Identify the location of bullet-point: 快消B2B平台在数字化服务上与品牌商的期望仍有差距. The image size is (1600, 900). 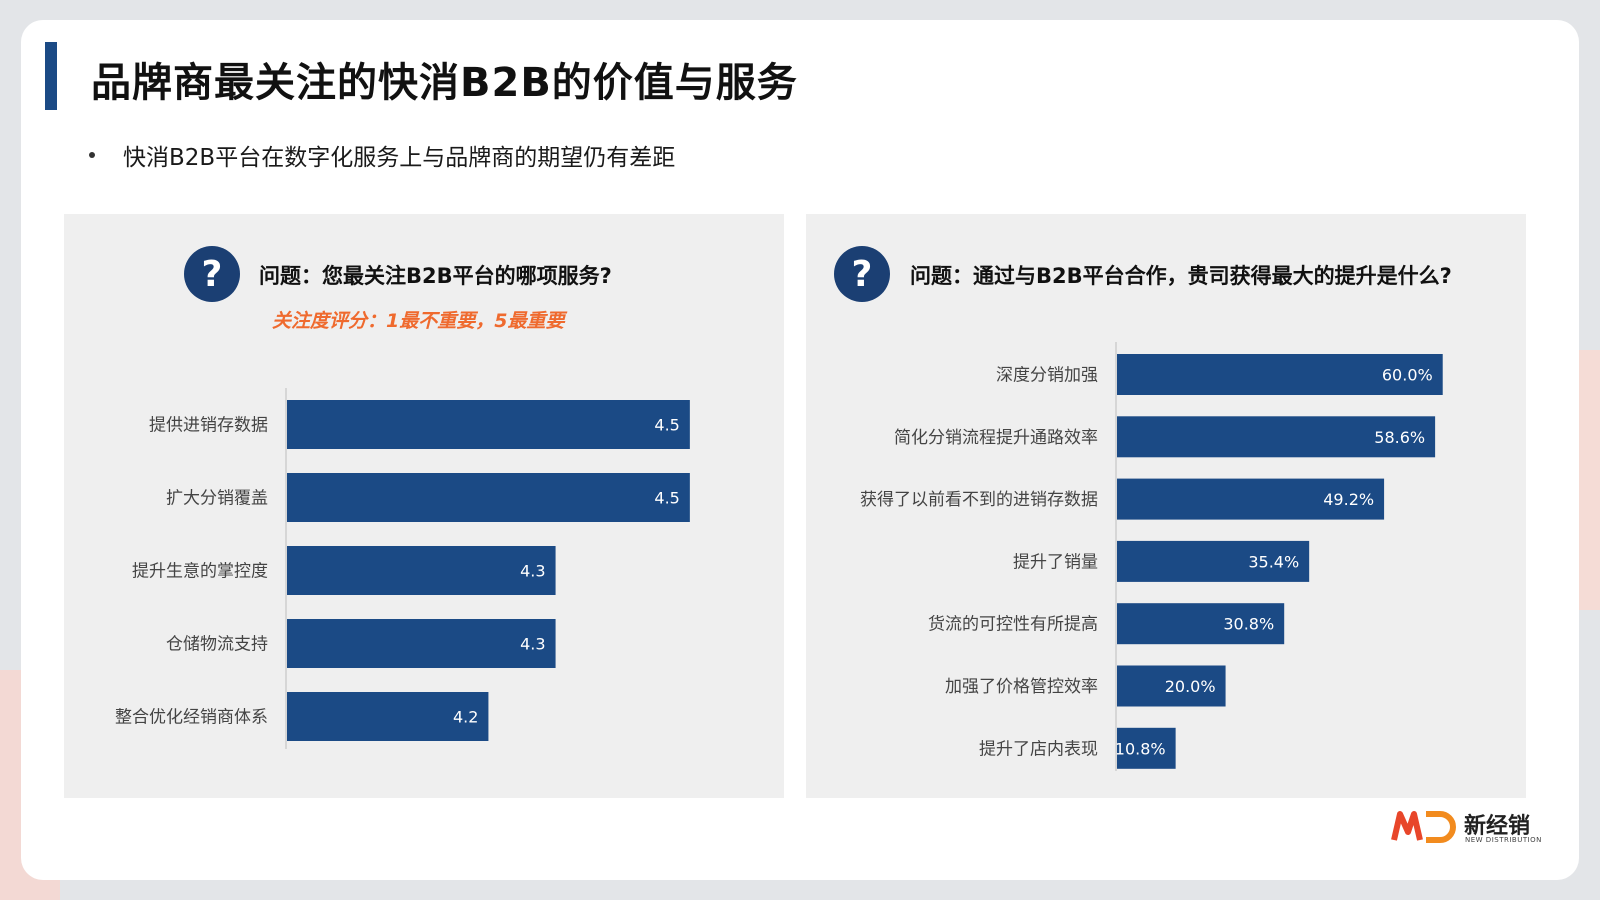
(382, 155).